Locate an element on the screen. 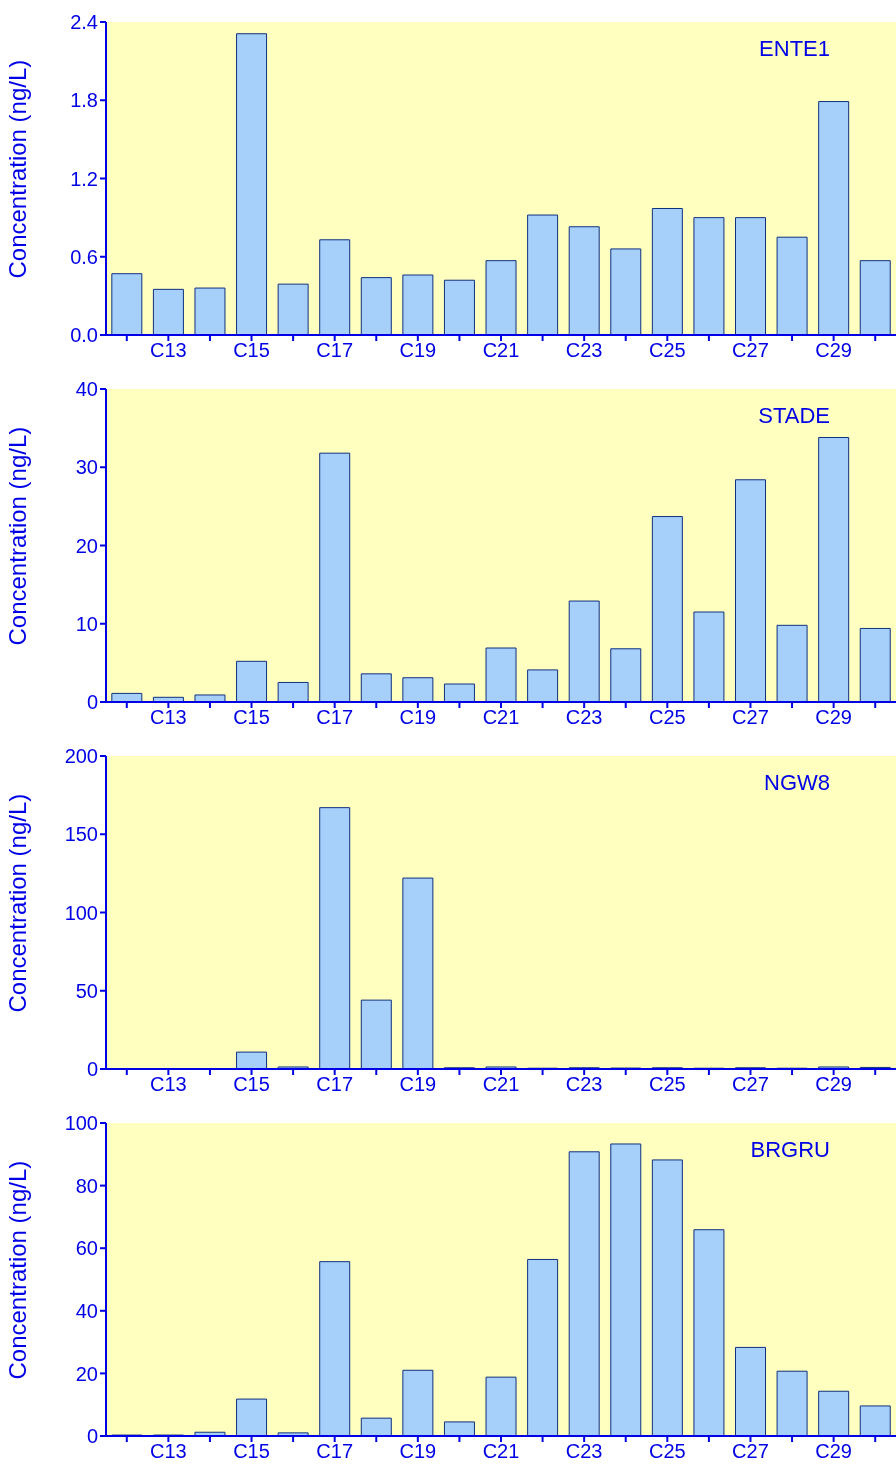 The image size is (896, 1474). text: BRGRU is located at coordinates (790, 1150).